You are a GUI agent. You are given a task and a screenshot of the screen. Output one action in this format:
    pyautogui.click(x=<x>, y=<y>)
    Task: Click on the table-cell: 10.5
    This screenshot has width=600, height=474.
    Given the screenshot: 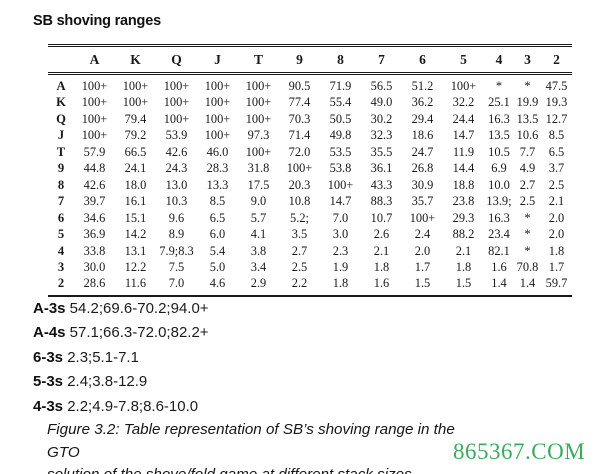 What is the action you would take?
    pyautogui.click(x=499, y=151)
    